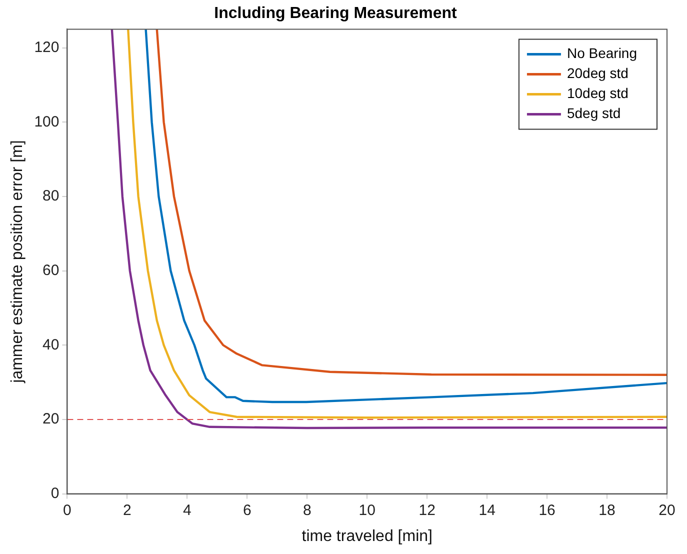  Describe the element at coordinates (187, 510) in the screenshot. I see `x-tick-label: 4` at that location.